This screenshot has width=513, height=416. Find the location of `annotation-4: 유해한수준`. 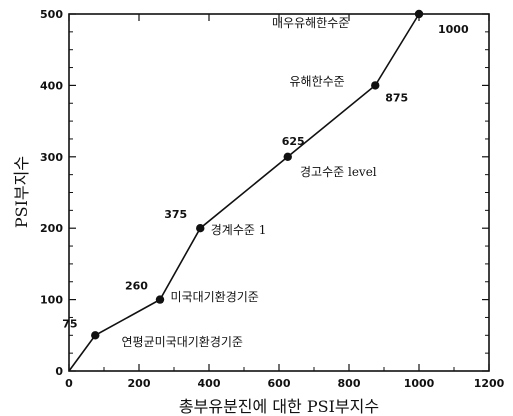

annotation-4: 유해한수준 is located at coordinates (317, 81).